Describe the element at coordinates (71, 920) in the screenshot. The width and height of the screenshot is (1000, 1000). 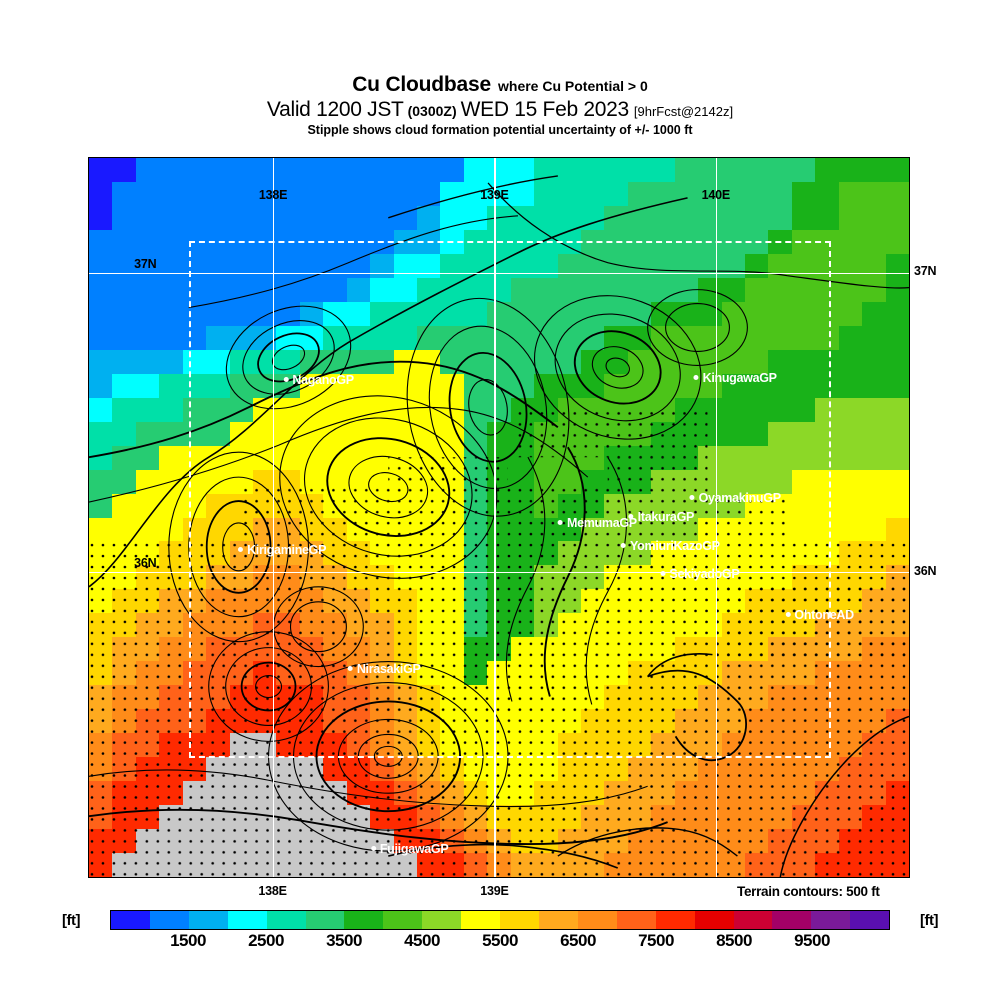
I see `colorbar-unit-left: [ft]` at that location.